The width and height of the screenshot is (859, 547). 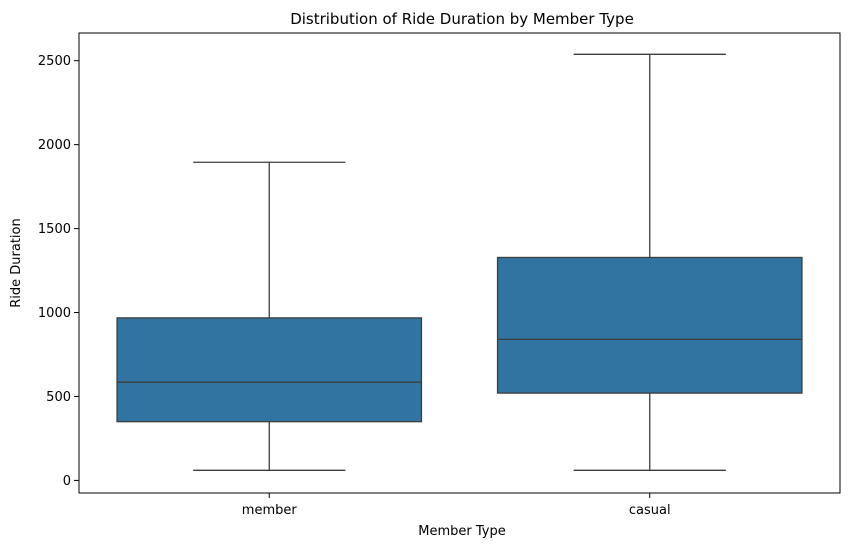 What do you see at coordinates (54, 229) in the screenshot?
I see `y-tick-label: 1500` at bounding box center [54, 229].